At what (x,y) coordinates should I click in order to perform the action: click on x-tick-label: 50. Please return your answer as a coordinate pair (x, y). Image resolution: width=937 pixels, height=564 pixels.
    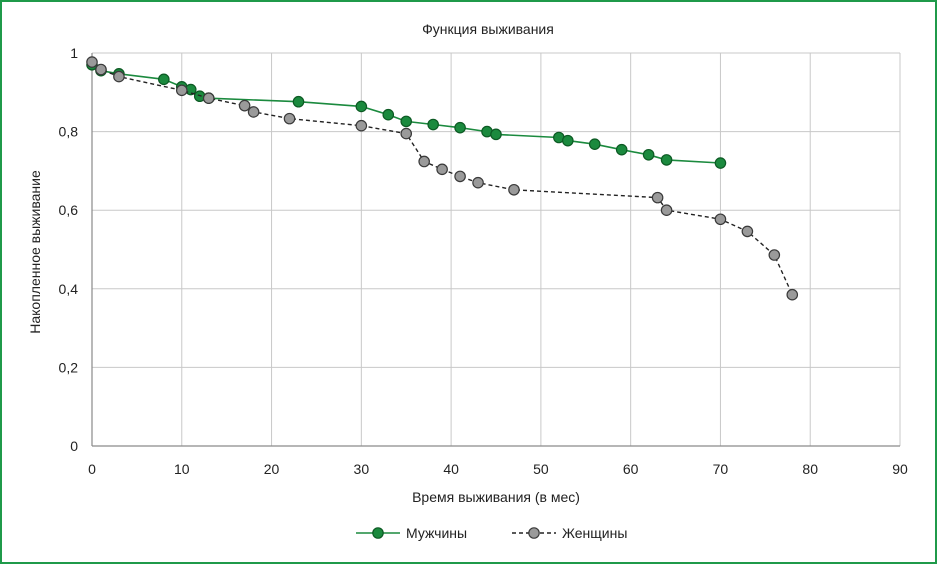
    Looking at the image, I should click on (541, 469).